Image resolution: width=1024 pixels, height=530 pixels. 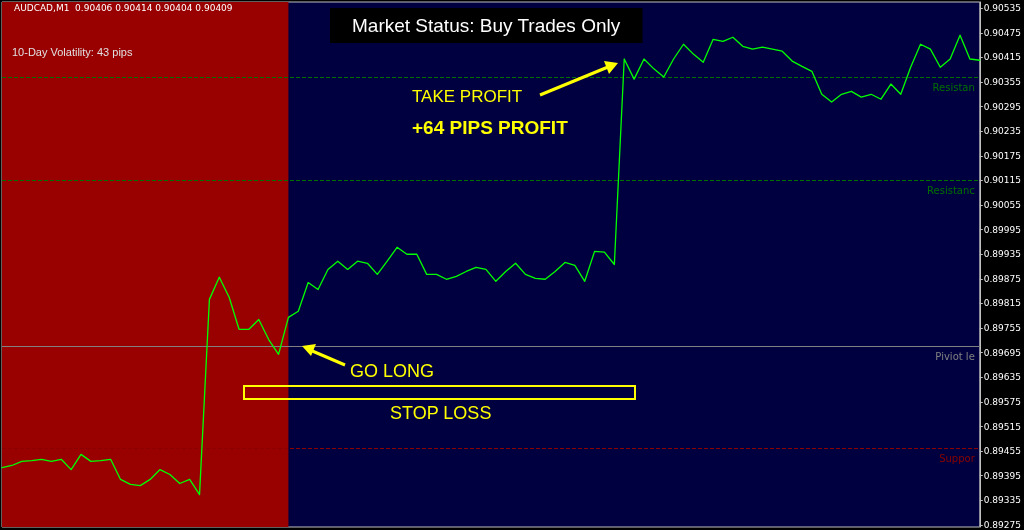 What do you see at coordinates (1002, 32) in the screenshot?
I see `y-tick-label: 0.90475` at bounding box center [1002, 32].